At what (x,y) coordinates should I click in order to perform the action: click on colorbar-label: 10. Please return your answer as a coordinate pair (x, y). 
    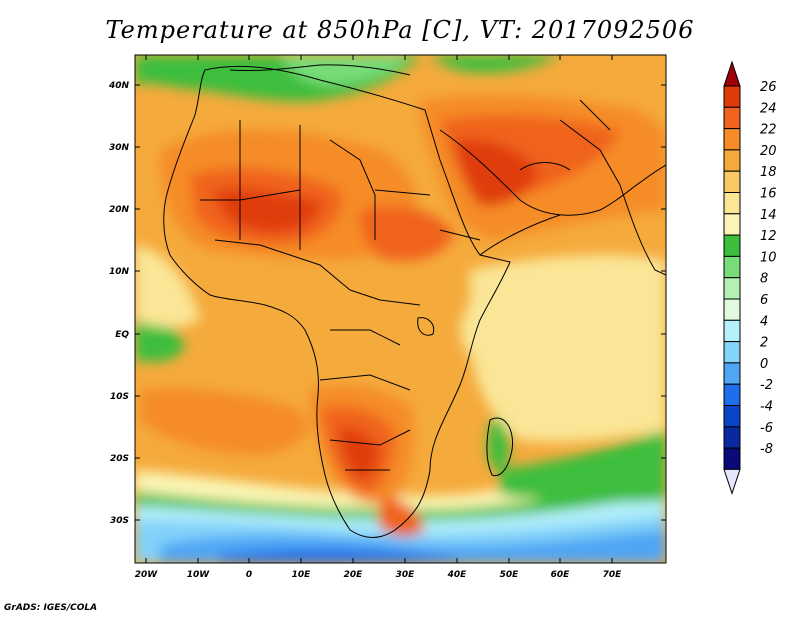
    Looking at the image, I should click on (768, 257).